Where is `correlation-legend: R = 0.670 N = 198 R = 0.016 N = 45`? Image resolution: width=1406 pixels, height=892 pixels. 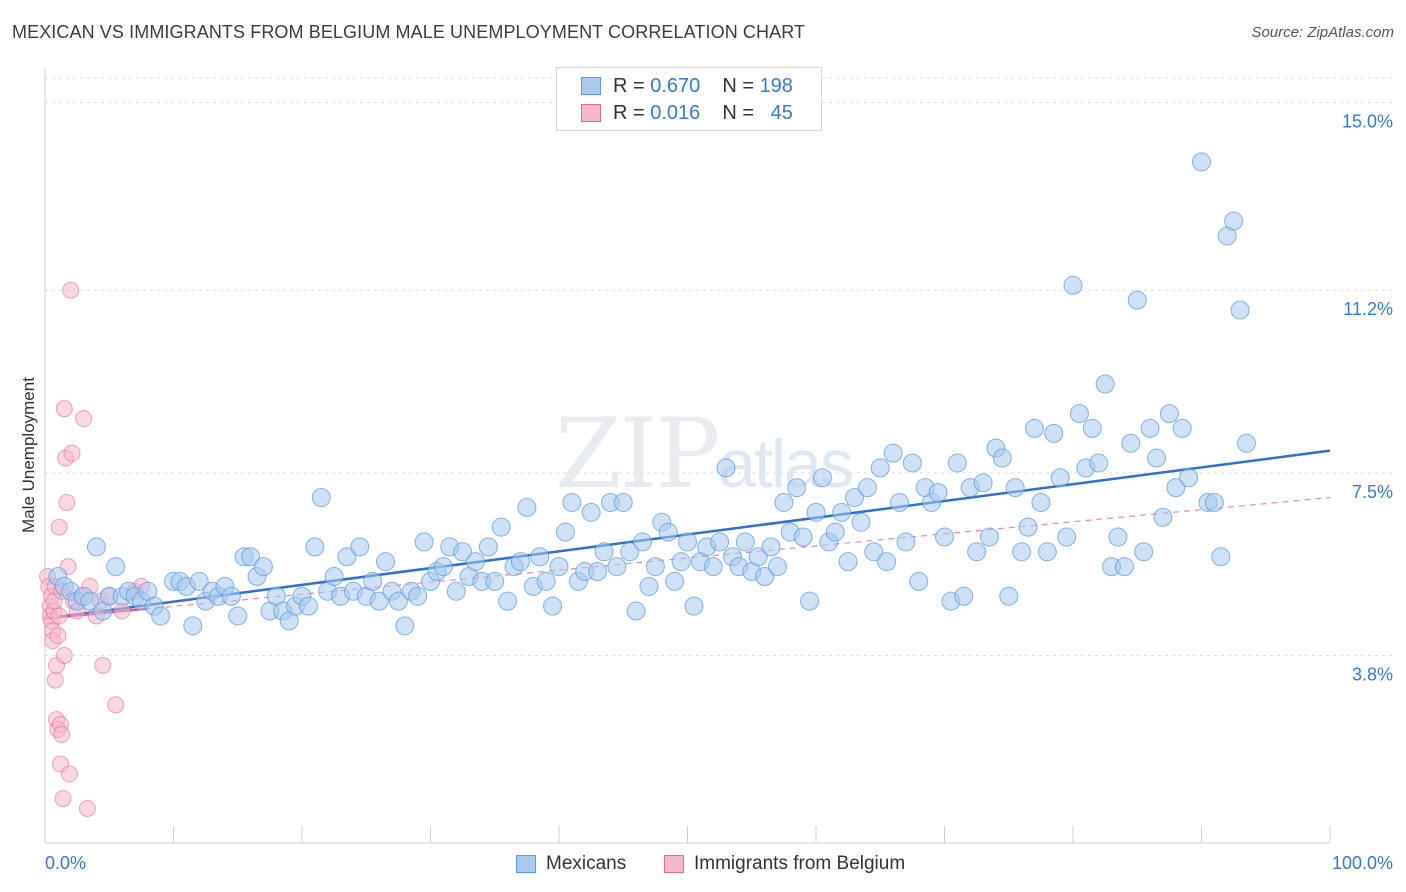
correlation-legend: R = 0.670 N = 198 R = 0.016 N = 45 is located at coordinates (689, 99).